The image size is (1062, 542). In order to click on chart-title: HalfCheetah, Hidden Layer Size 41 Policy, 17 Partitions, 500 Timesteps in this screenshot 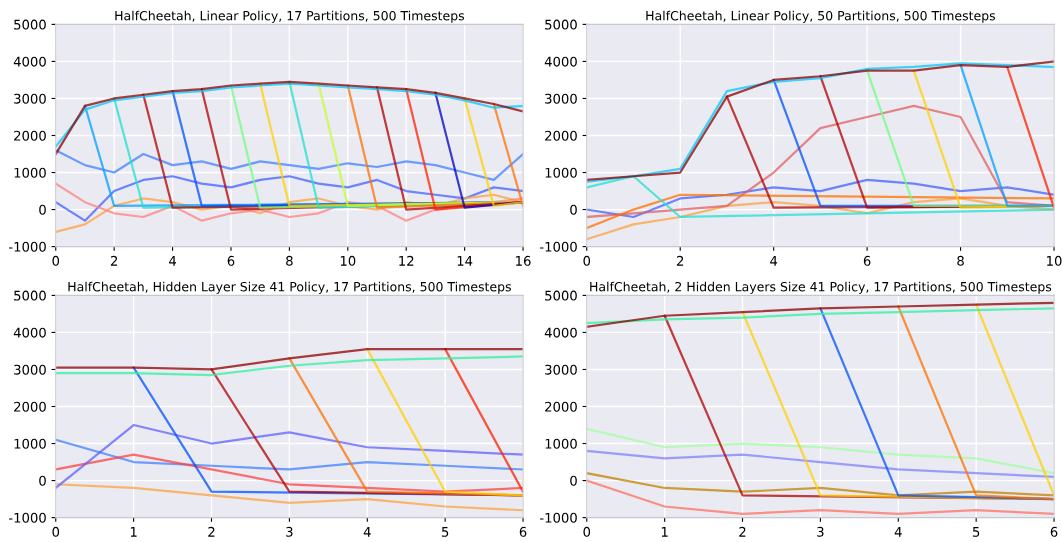, I will do `click(289, 287)`.